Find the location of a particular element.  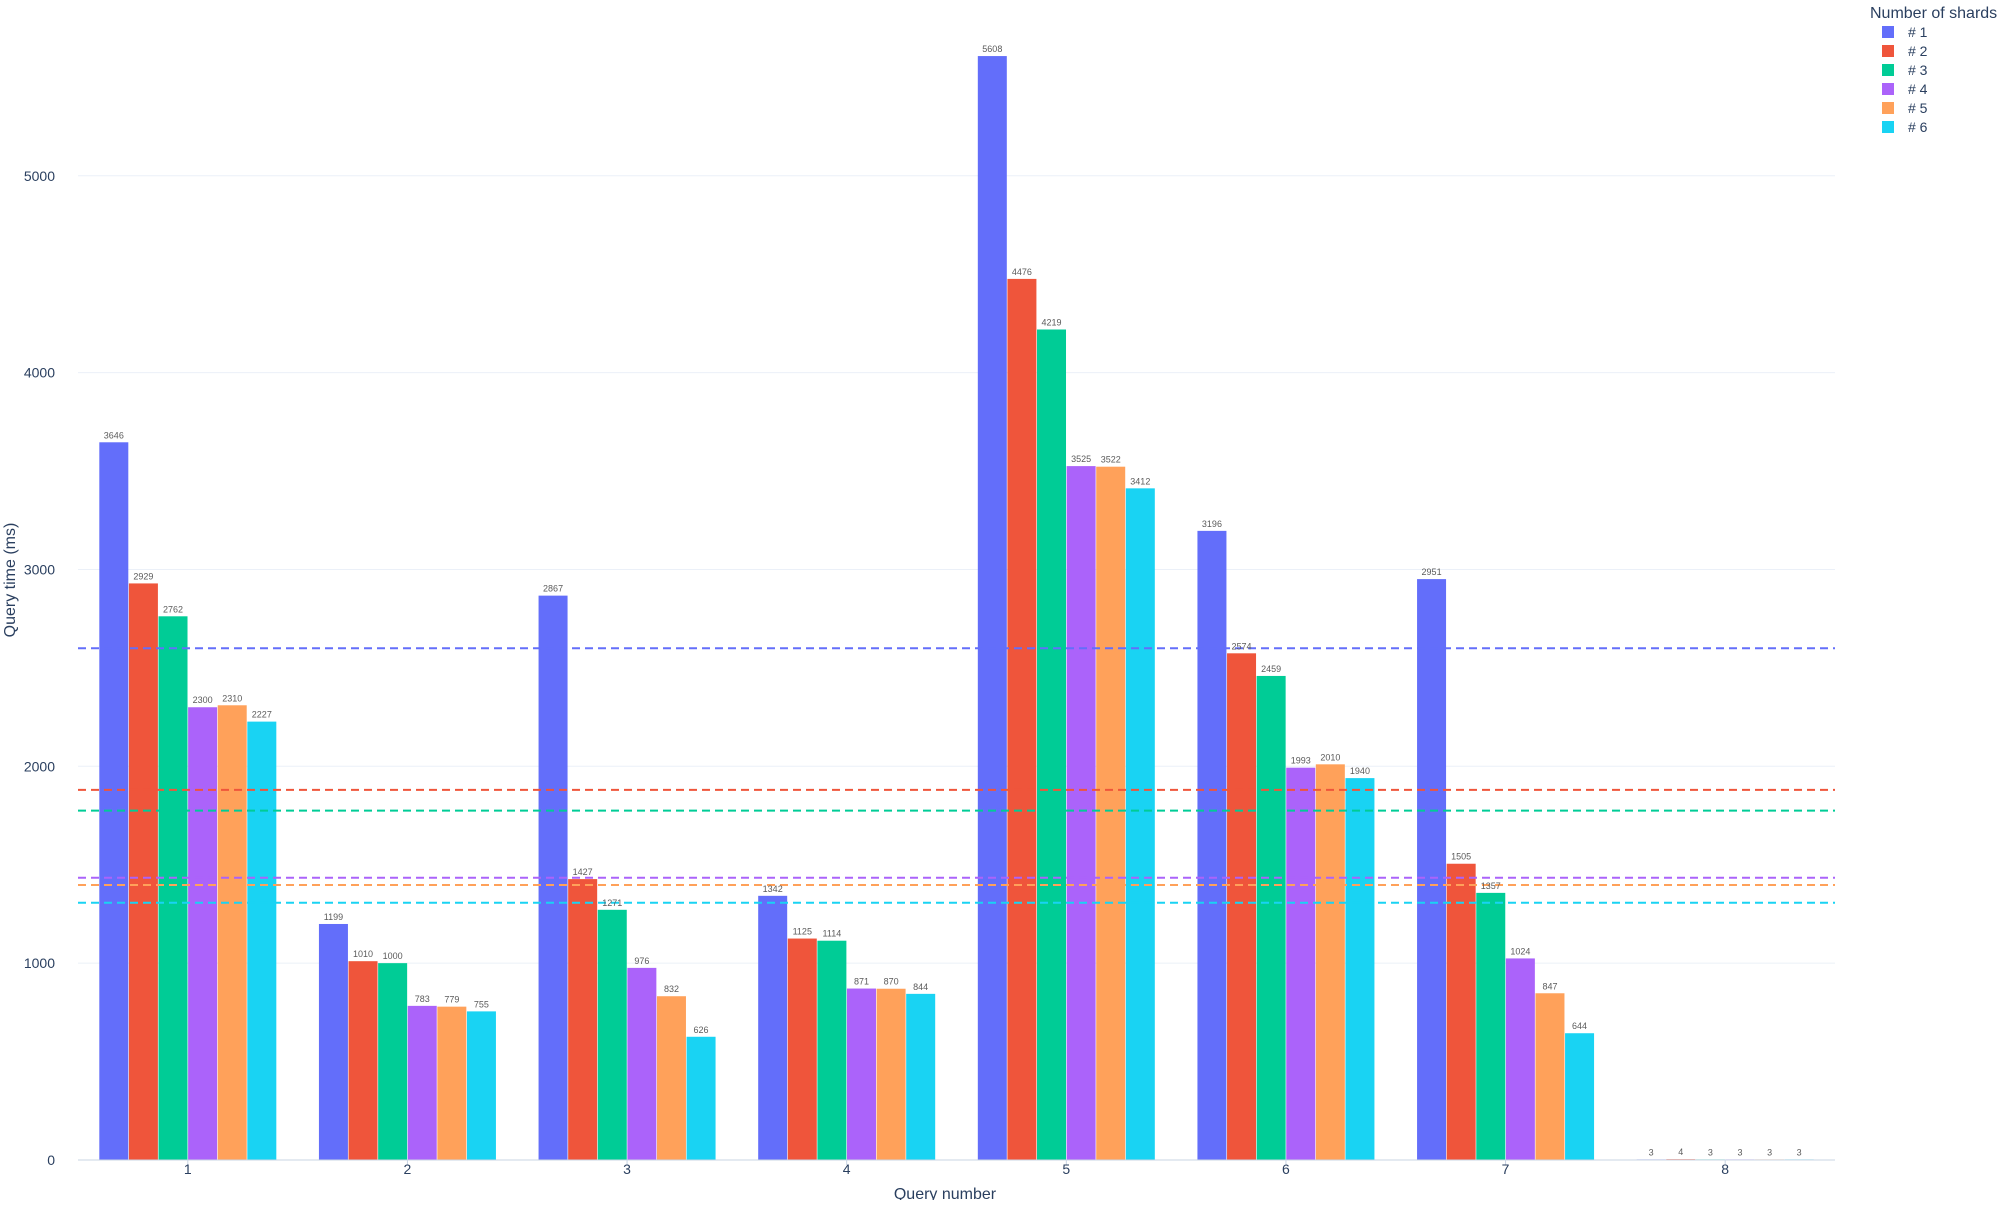

bar-value-label: 5608 is located at coordinates (992, 49).